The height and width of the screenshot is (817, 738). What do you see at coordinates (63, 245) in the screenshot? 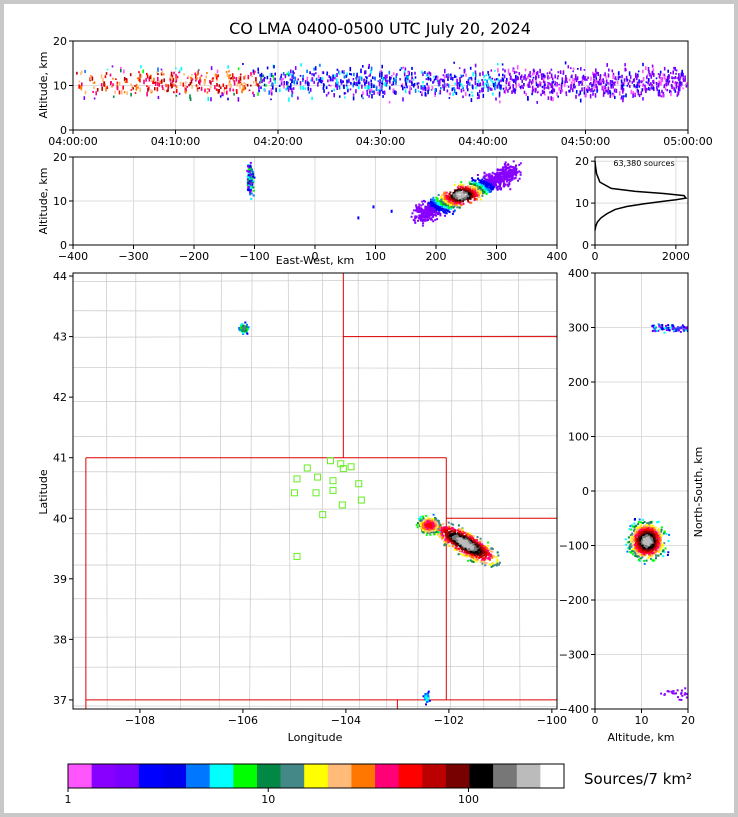
I see `y-tick-label: 0` at bounding box center [63, 245].